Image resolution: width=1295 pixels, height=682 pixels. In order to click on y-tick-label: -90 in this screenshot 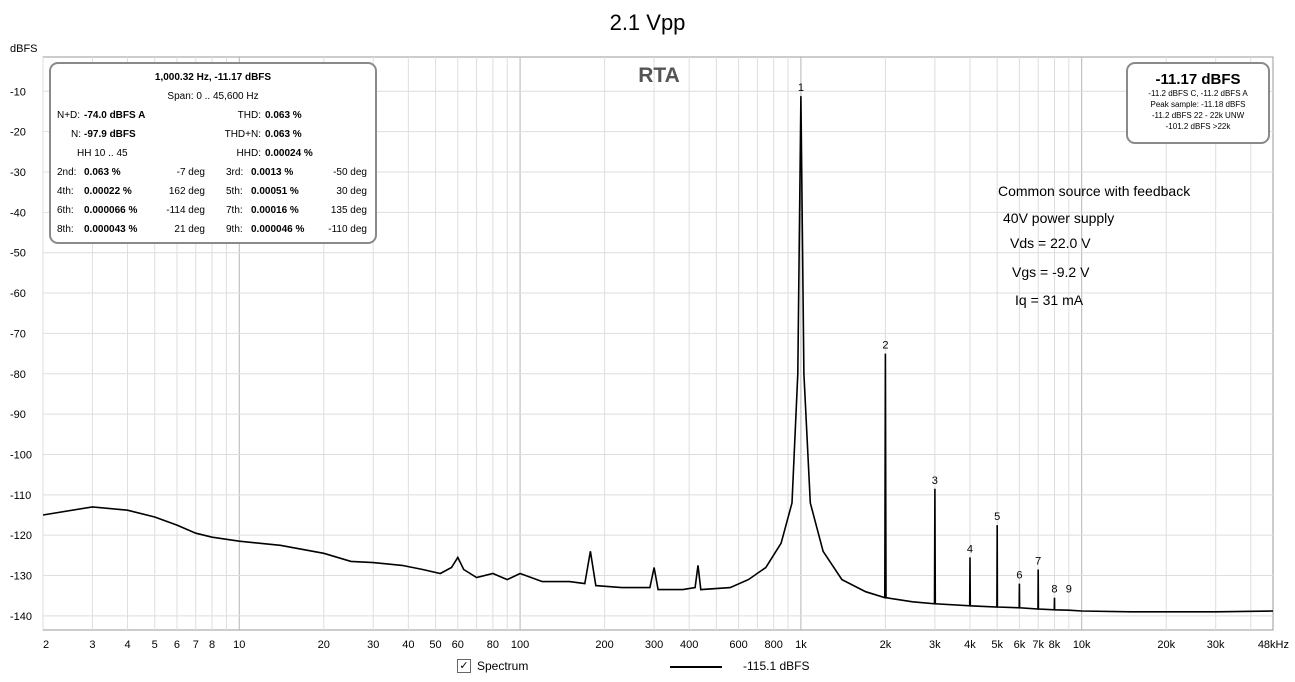, I will do `click(18, 415)`.